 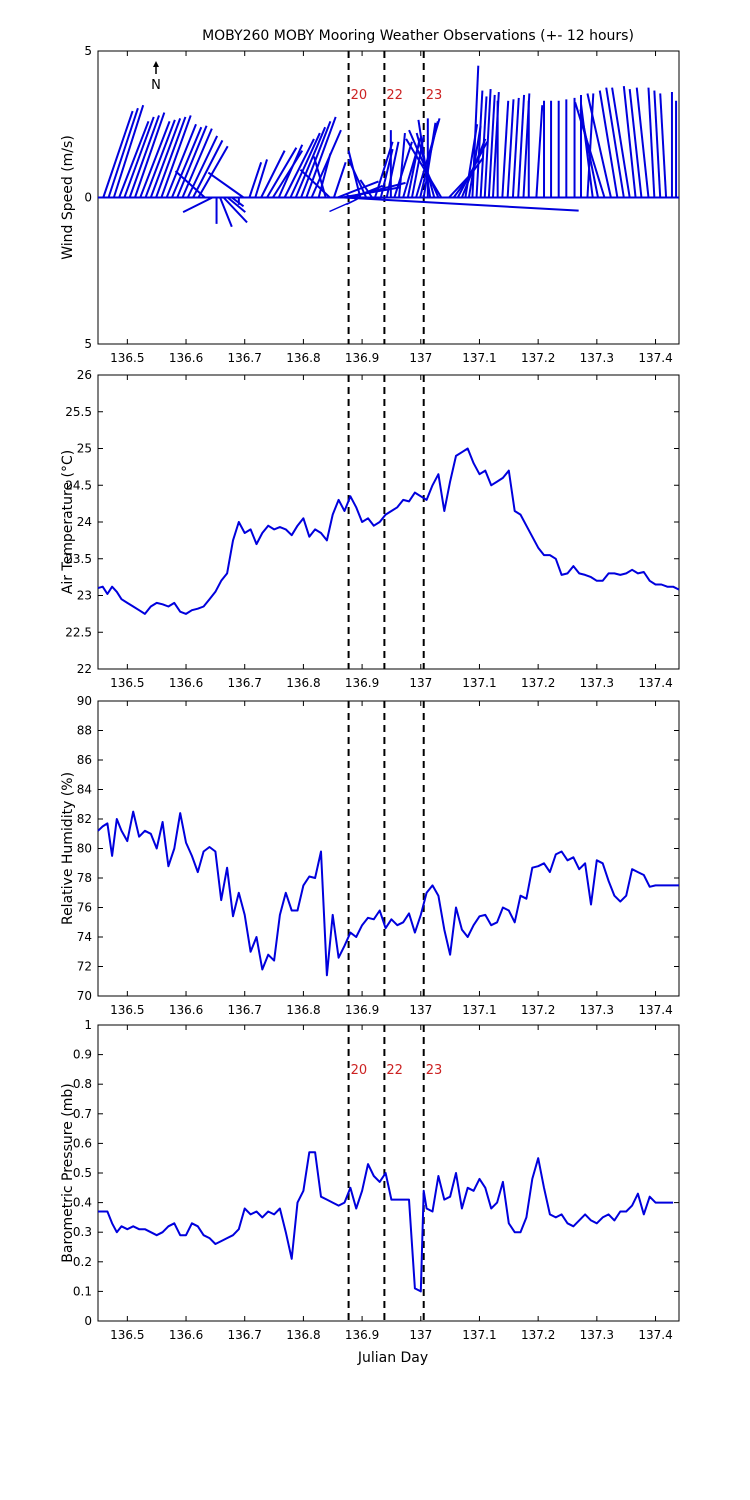 What do you see at coordinates (78, 412) in the screenshot?
I see `y-tick-label: 25.5` at bounding box center [78, 412].